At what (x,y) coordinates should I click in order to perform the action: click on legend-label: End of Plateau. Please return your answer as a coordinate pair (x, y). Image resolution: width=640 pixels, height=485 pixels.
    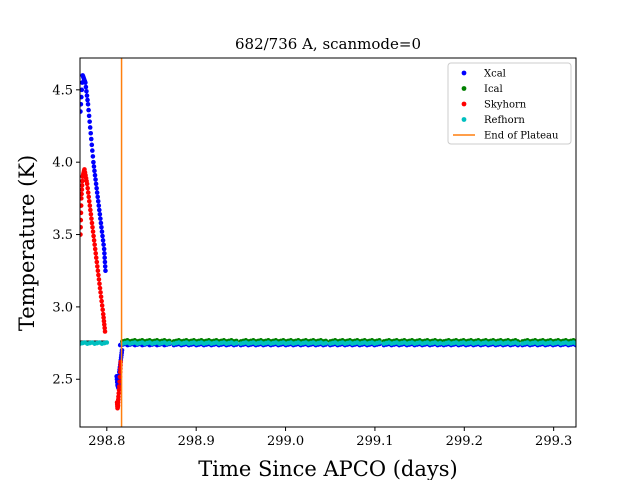
    Looking at the image, I should click on (521, 136).